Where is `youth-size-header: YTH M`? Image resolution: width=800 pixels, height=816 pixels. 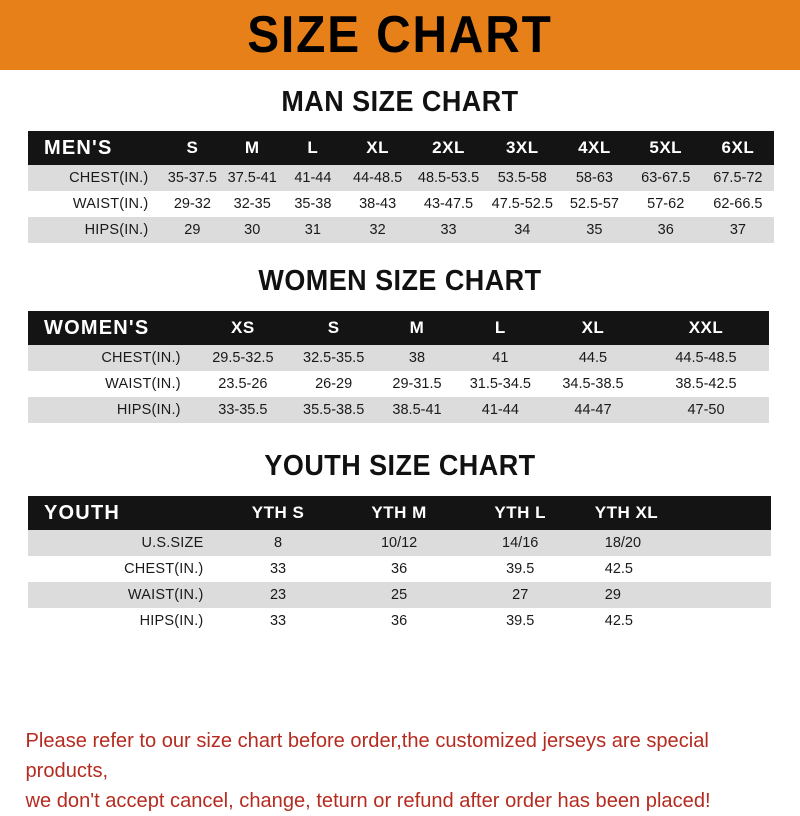
youth-size-header: YTH M is located at coordinates (399, 512).